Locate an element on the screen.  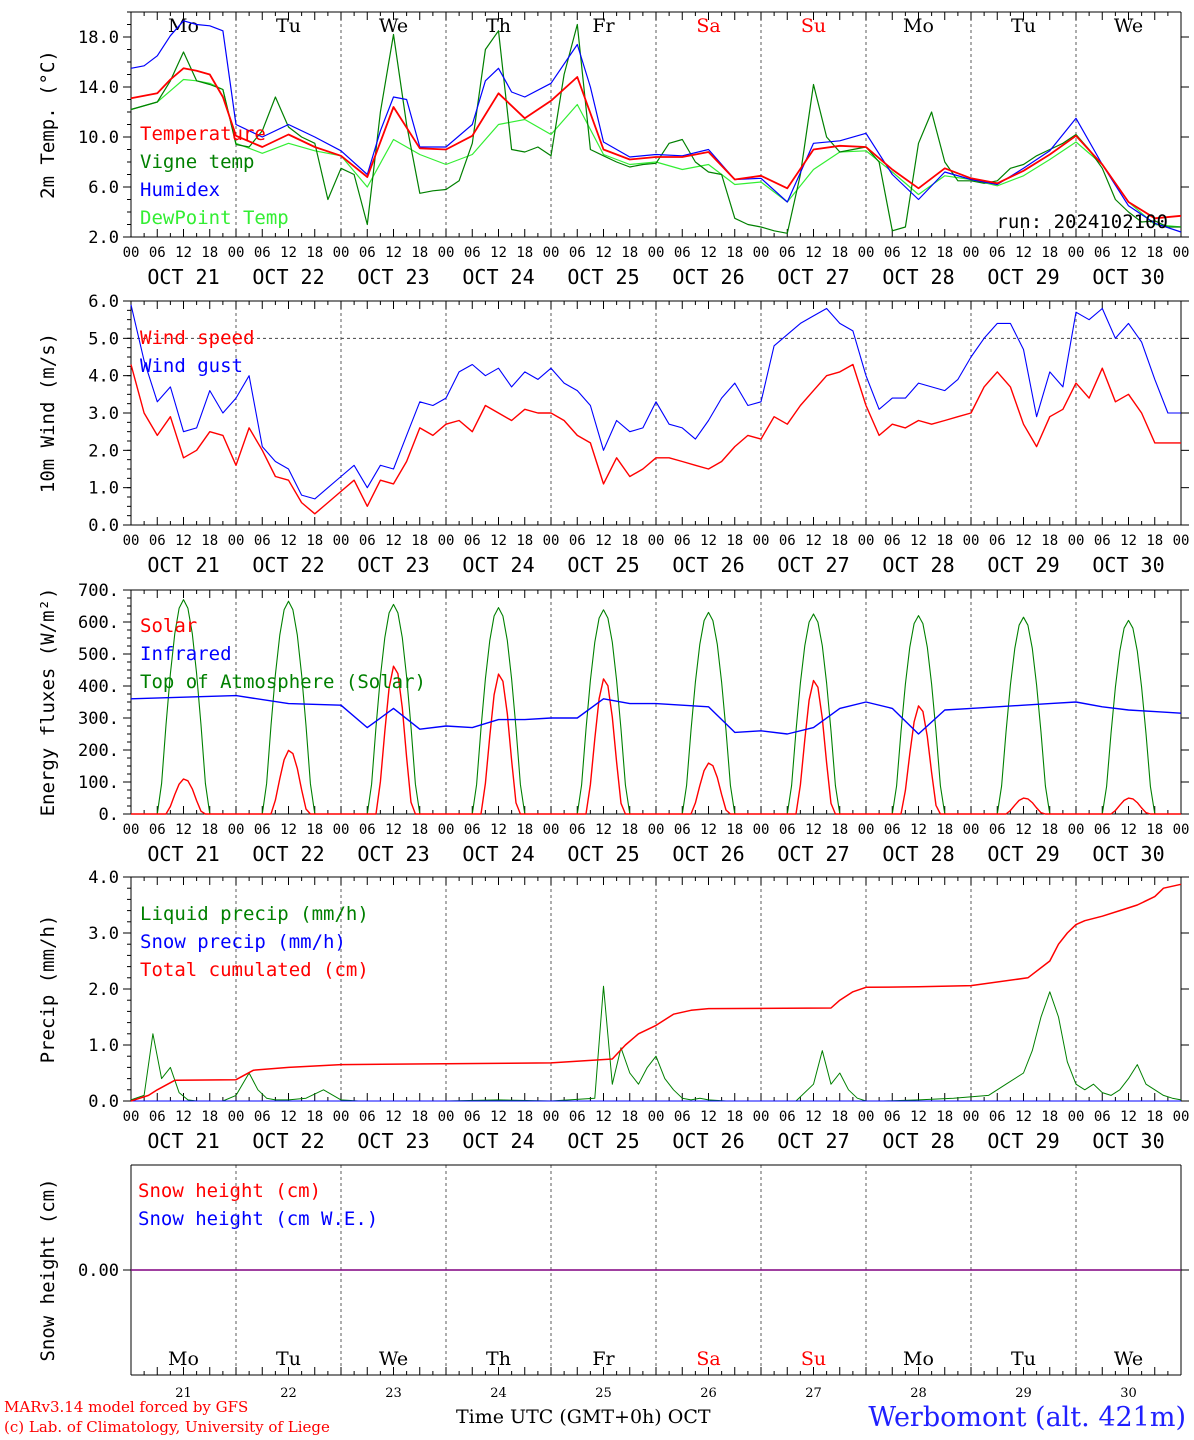
day-name: Fr is located at coordinates (603, 1359).